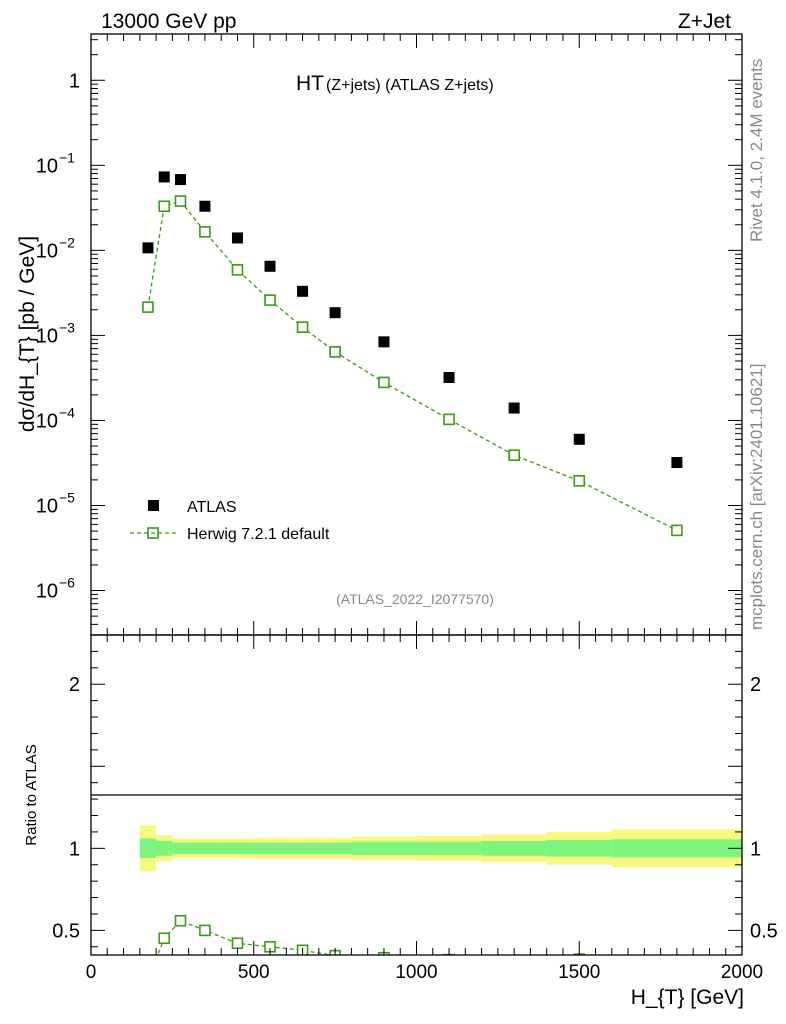  Describe the element at coordinates (67, 157) in the screenshot. I see `y-tick-exponent: −1` at that location.